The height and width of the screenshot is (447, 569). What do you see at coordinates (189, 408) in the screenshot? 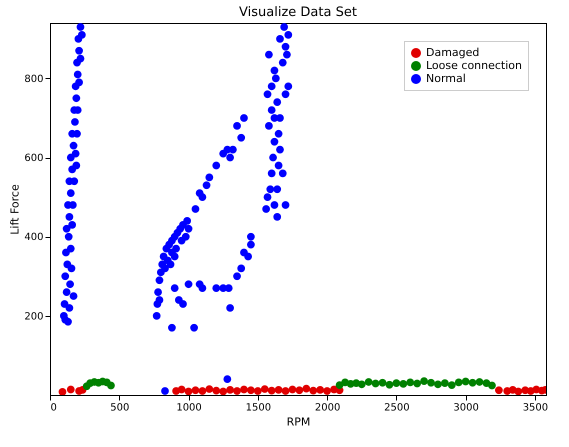
I see `x-tick-label: 1000` at bounding box center [189, 408].